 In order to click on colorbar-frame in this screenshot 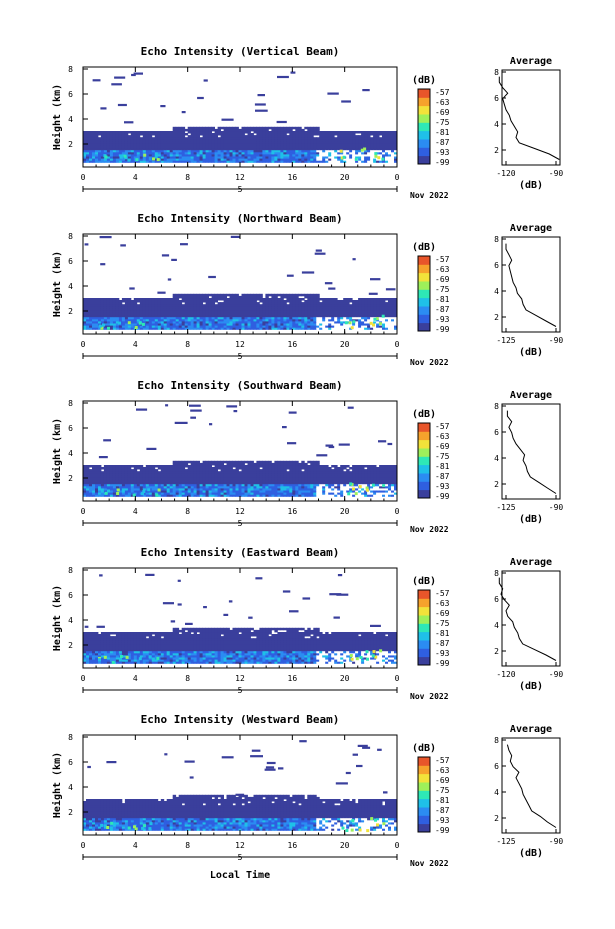, I will do `click(424, 293)`.